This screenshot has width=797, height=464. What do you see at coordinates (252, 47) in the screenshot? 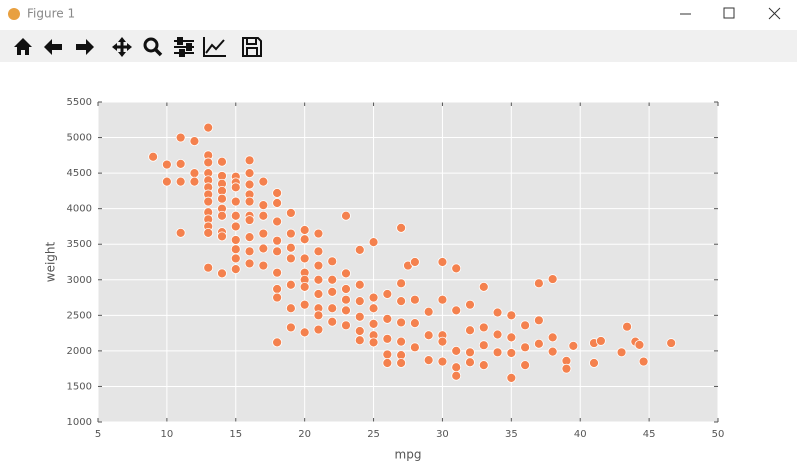
I see `save-button` at bounding box center [252, 47].